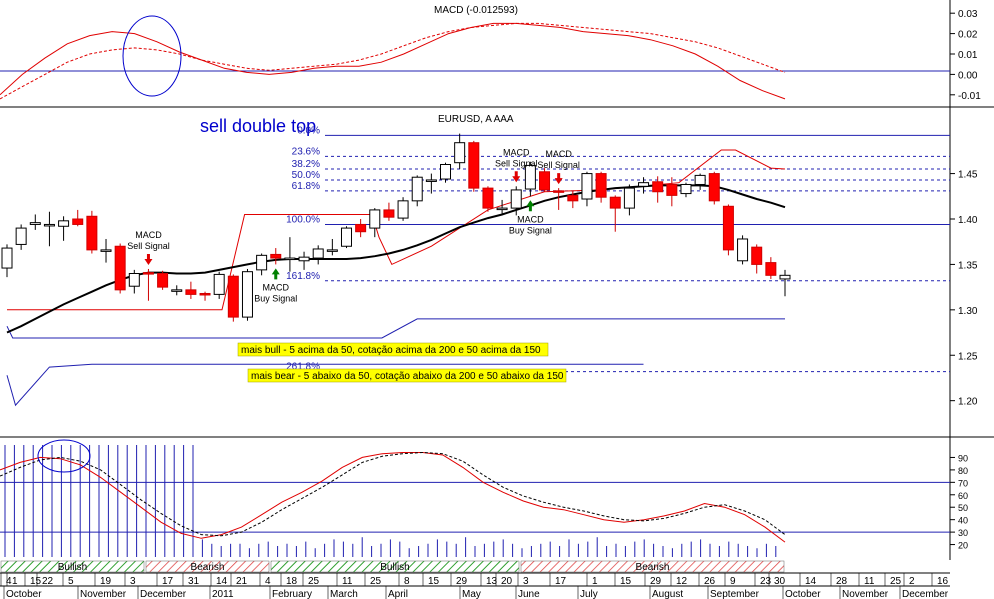  What do you see at coordinates (376, 581) in the screenshot?
I see `x-day-label: 25` at bounding box center [376, 581].